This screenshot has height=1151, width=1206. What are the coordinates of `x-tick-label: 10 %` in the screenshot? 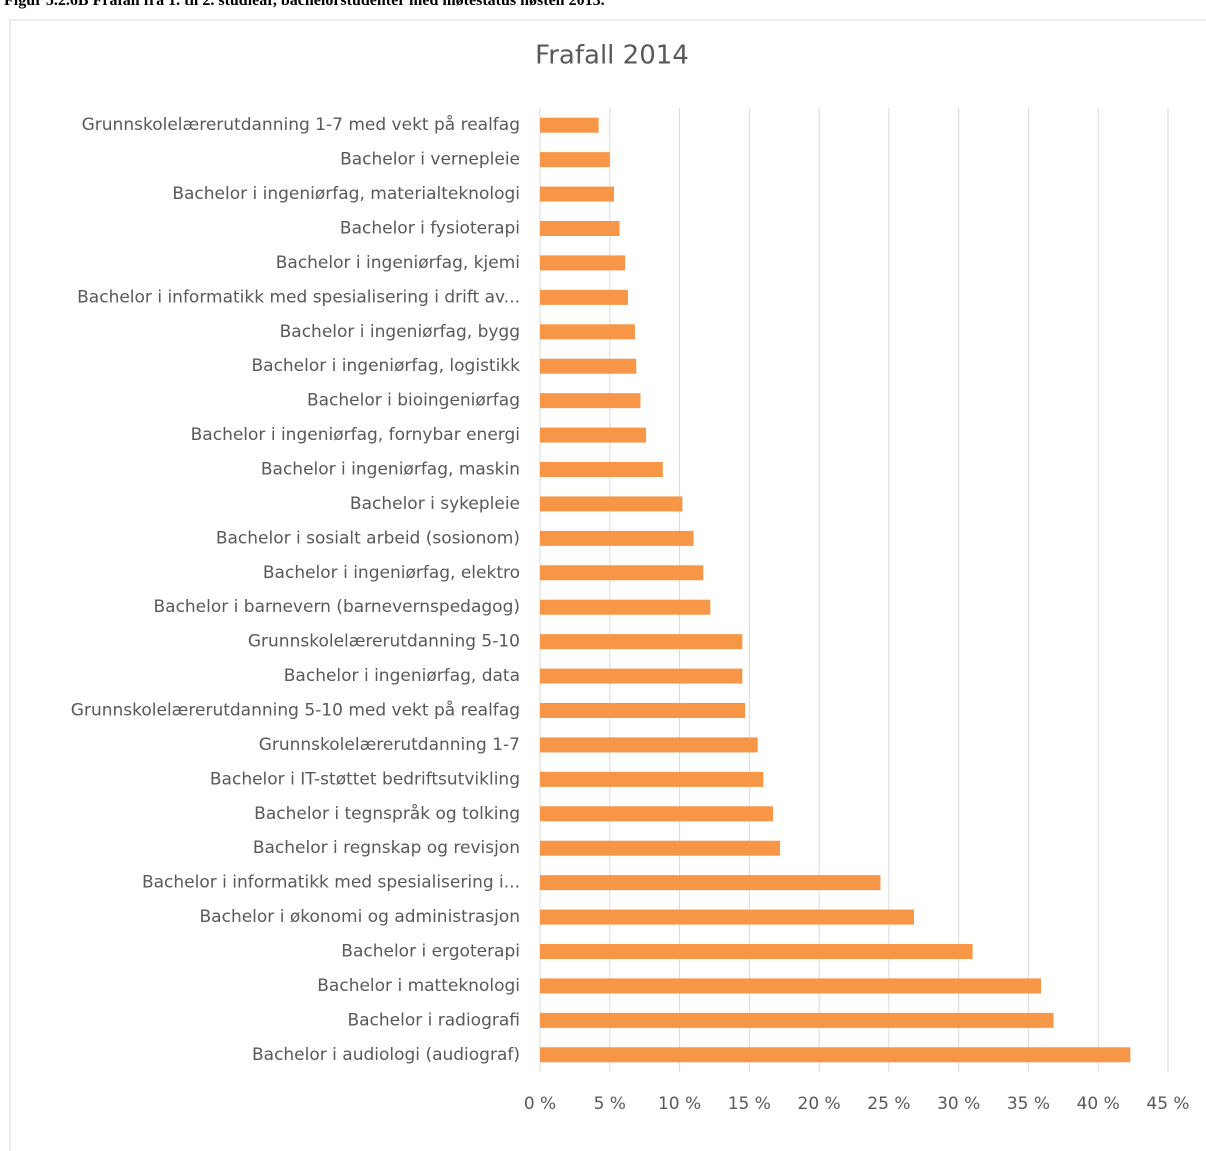 It's located at (679, 1104).